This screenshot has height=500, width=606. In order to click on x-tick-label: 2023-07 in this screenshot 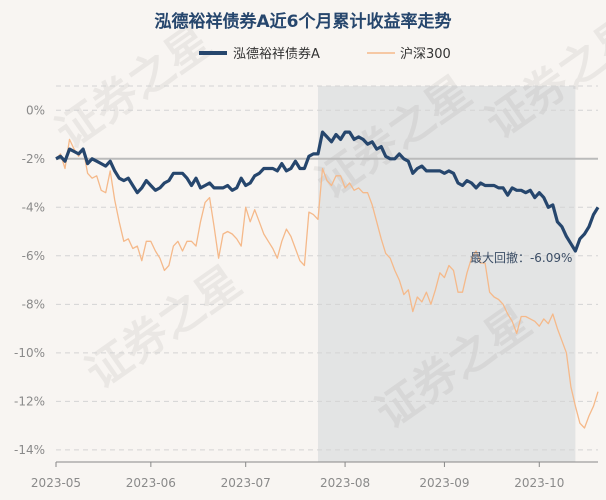, I will do `click(246, 483)`.